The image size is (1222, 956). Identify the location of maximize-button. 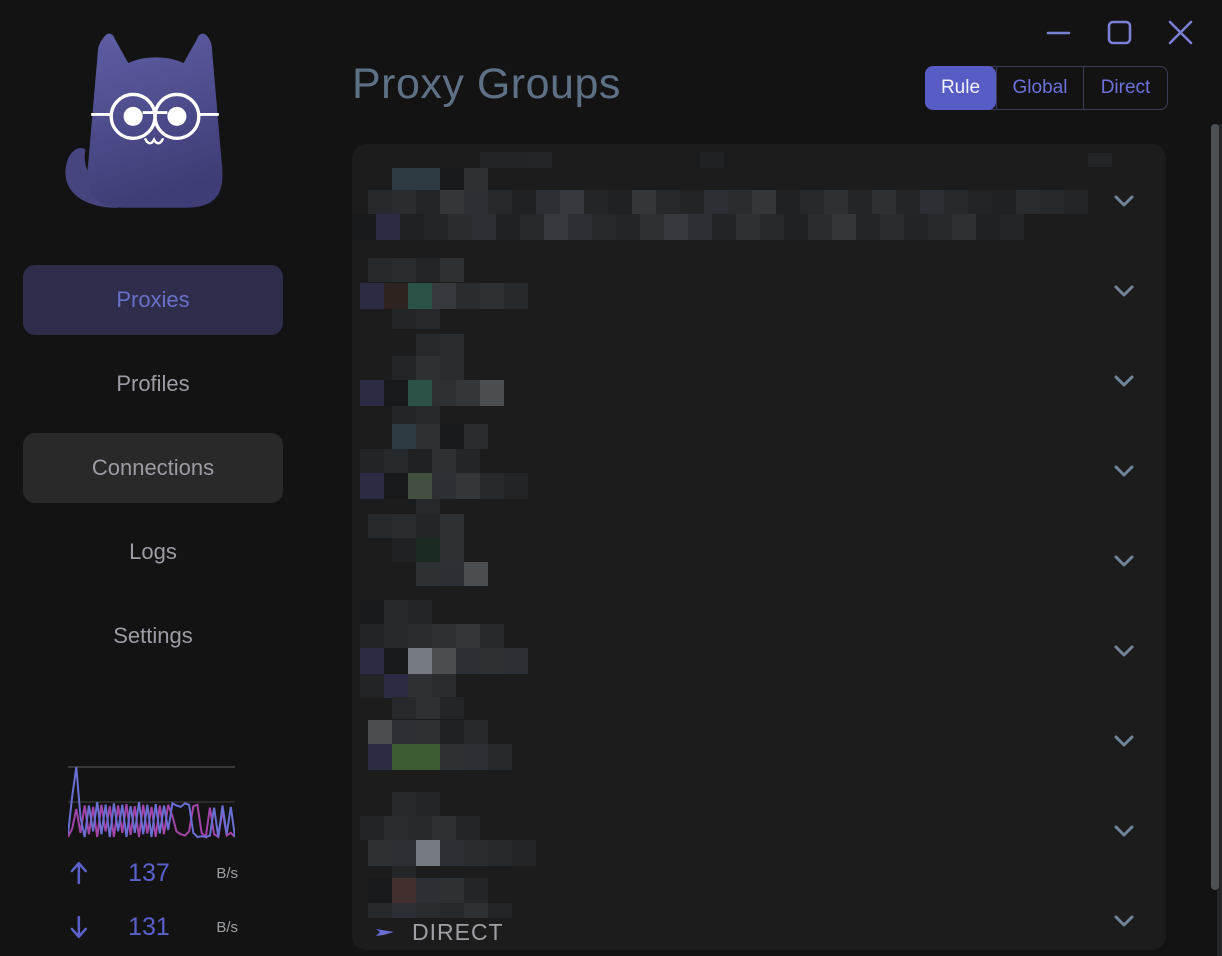
(1119, 30).